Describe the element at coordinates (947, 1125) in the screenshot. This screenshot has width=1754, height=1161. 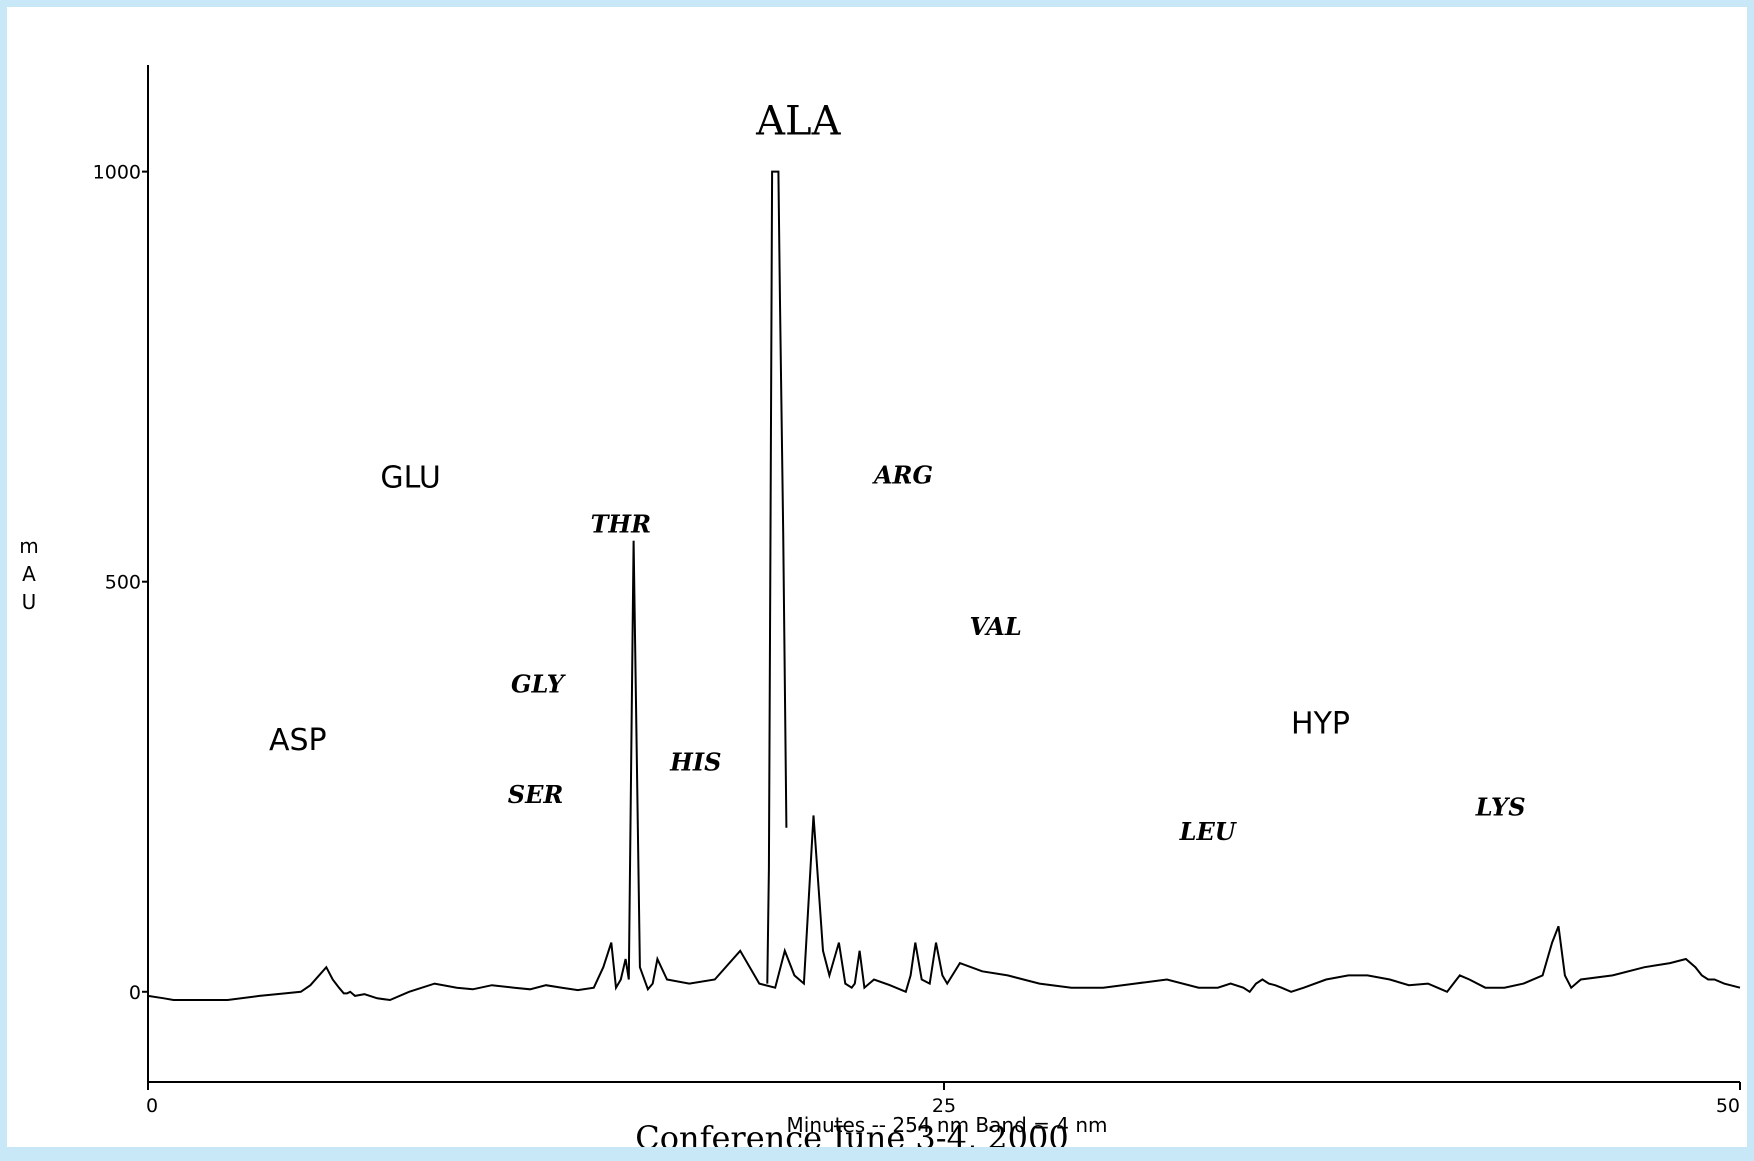
I see `x-axis-title: Minutes -- 254 nm Band = 4 nm` at that location.